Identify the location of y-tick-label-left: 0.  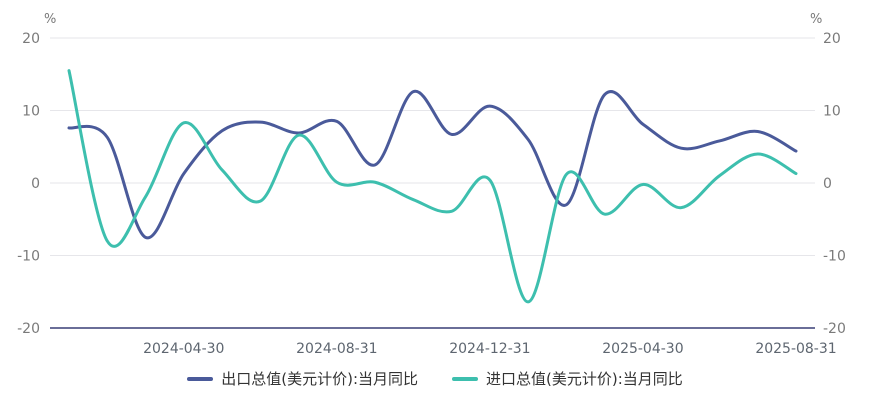
(35, 184).